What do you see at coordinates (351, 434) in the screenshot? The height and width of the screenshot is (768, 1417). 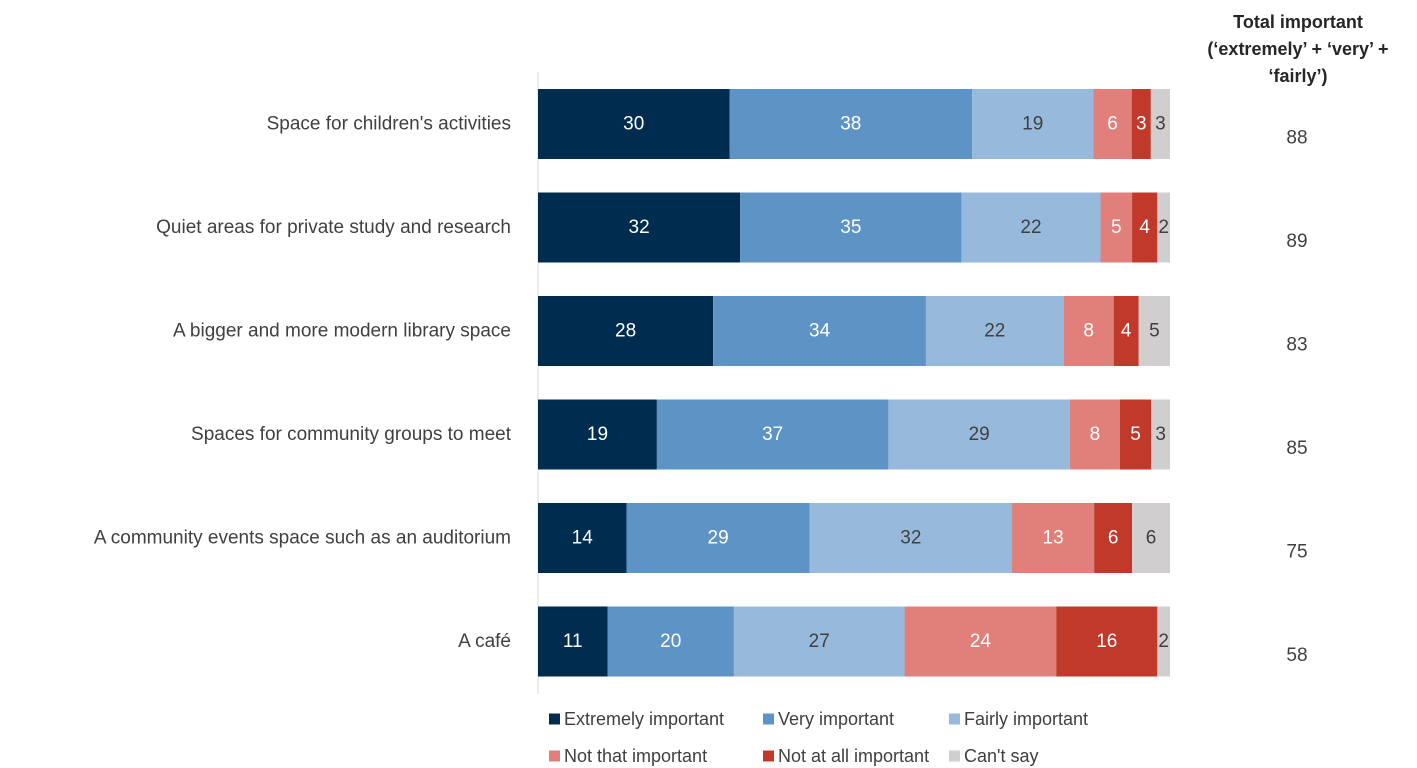 I see `category-label: Spaces for community groups to meet` at bounding box center [351, 434].